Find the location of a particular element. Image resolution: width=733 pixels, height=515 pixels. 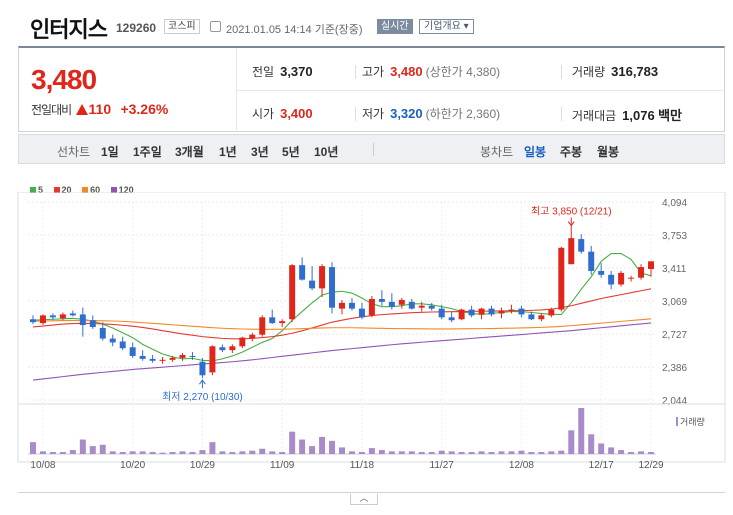

chart-bottom-border is located at coordinates (371, 492).